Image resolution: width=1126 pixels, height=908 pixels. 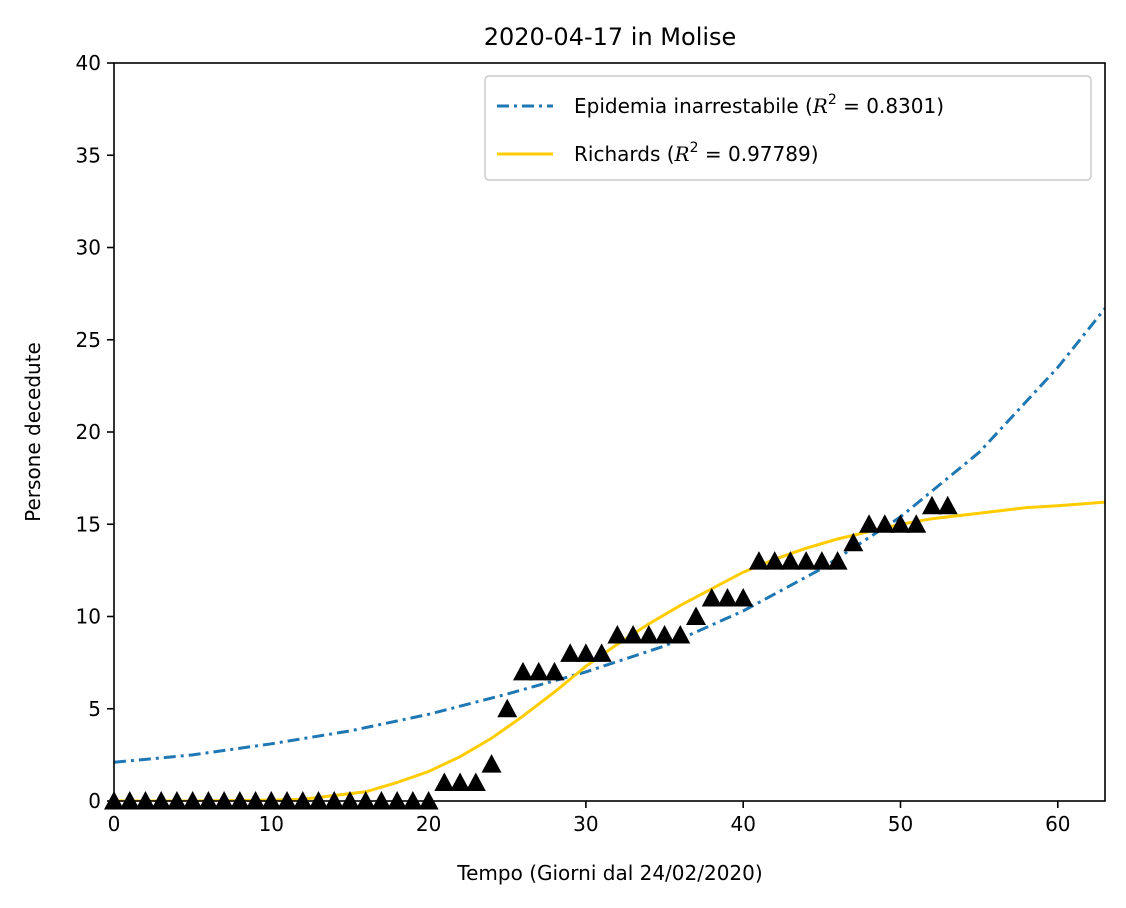 What do you see at coordinates (428, 824) in the screenshot?
I see `x-tick-label: 20` at bounding box center [428, 824].